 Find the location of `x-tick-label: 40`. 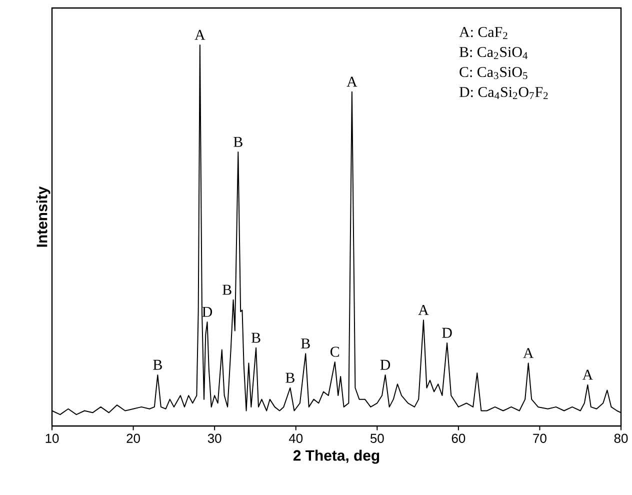

x-tick-label: 40 is located at coordinates (295, 438).